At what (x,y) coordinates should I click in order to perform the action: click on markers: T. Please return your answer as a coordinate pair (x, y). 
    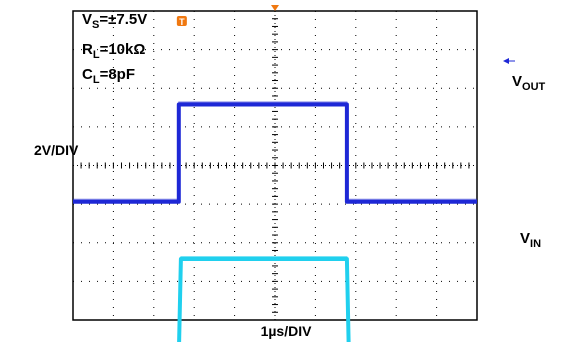
    Looking at the image, I should click on (345, 34).